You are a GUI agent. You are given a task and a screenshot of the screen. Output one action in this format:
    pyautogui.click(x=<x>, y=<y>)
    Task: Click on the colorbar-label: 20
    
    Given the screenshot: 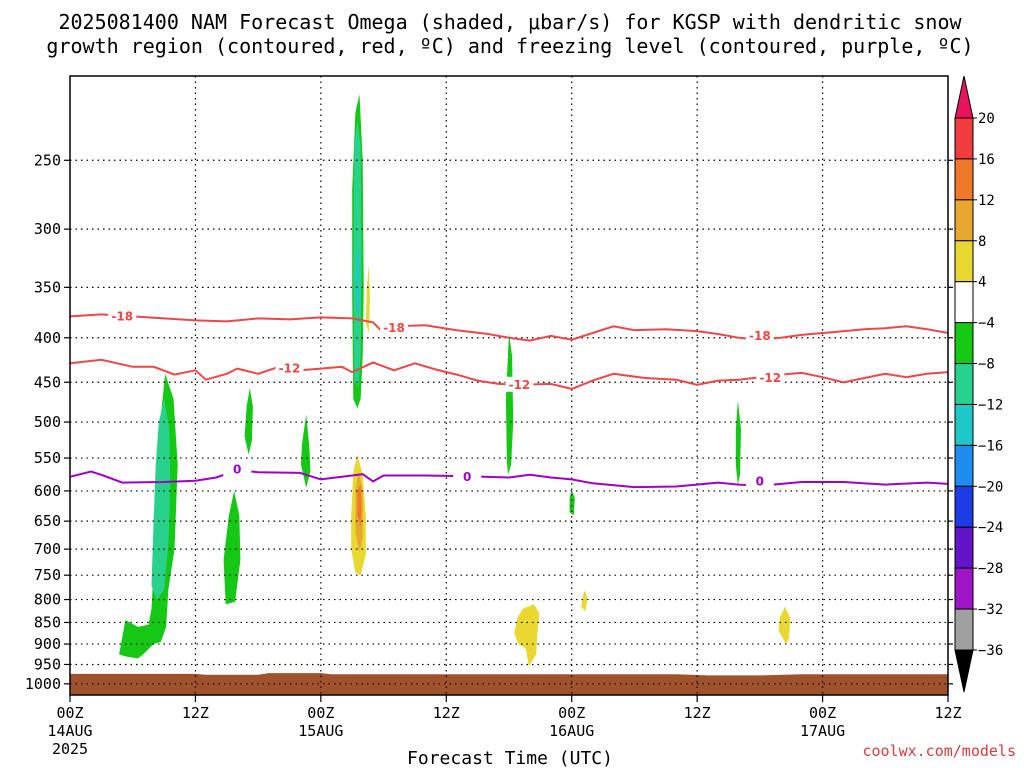 What is the action you would take?
    pyautogui.click(x=986, y=119)
    